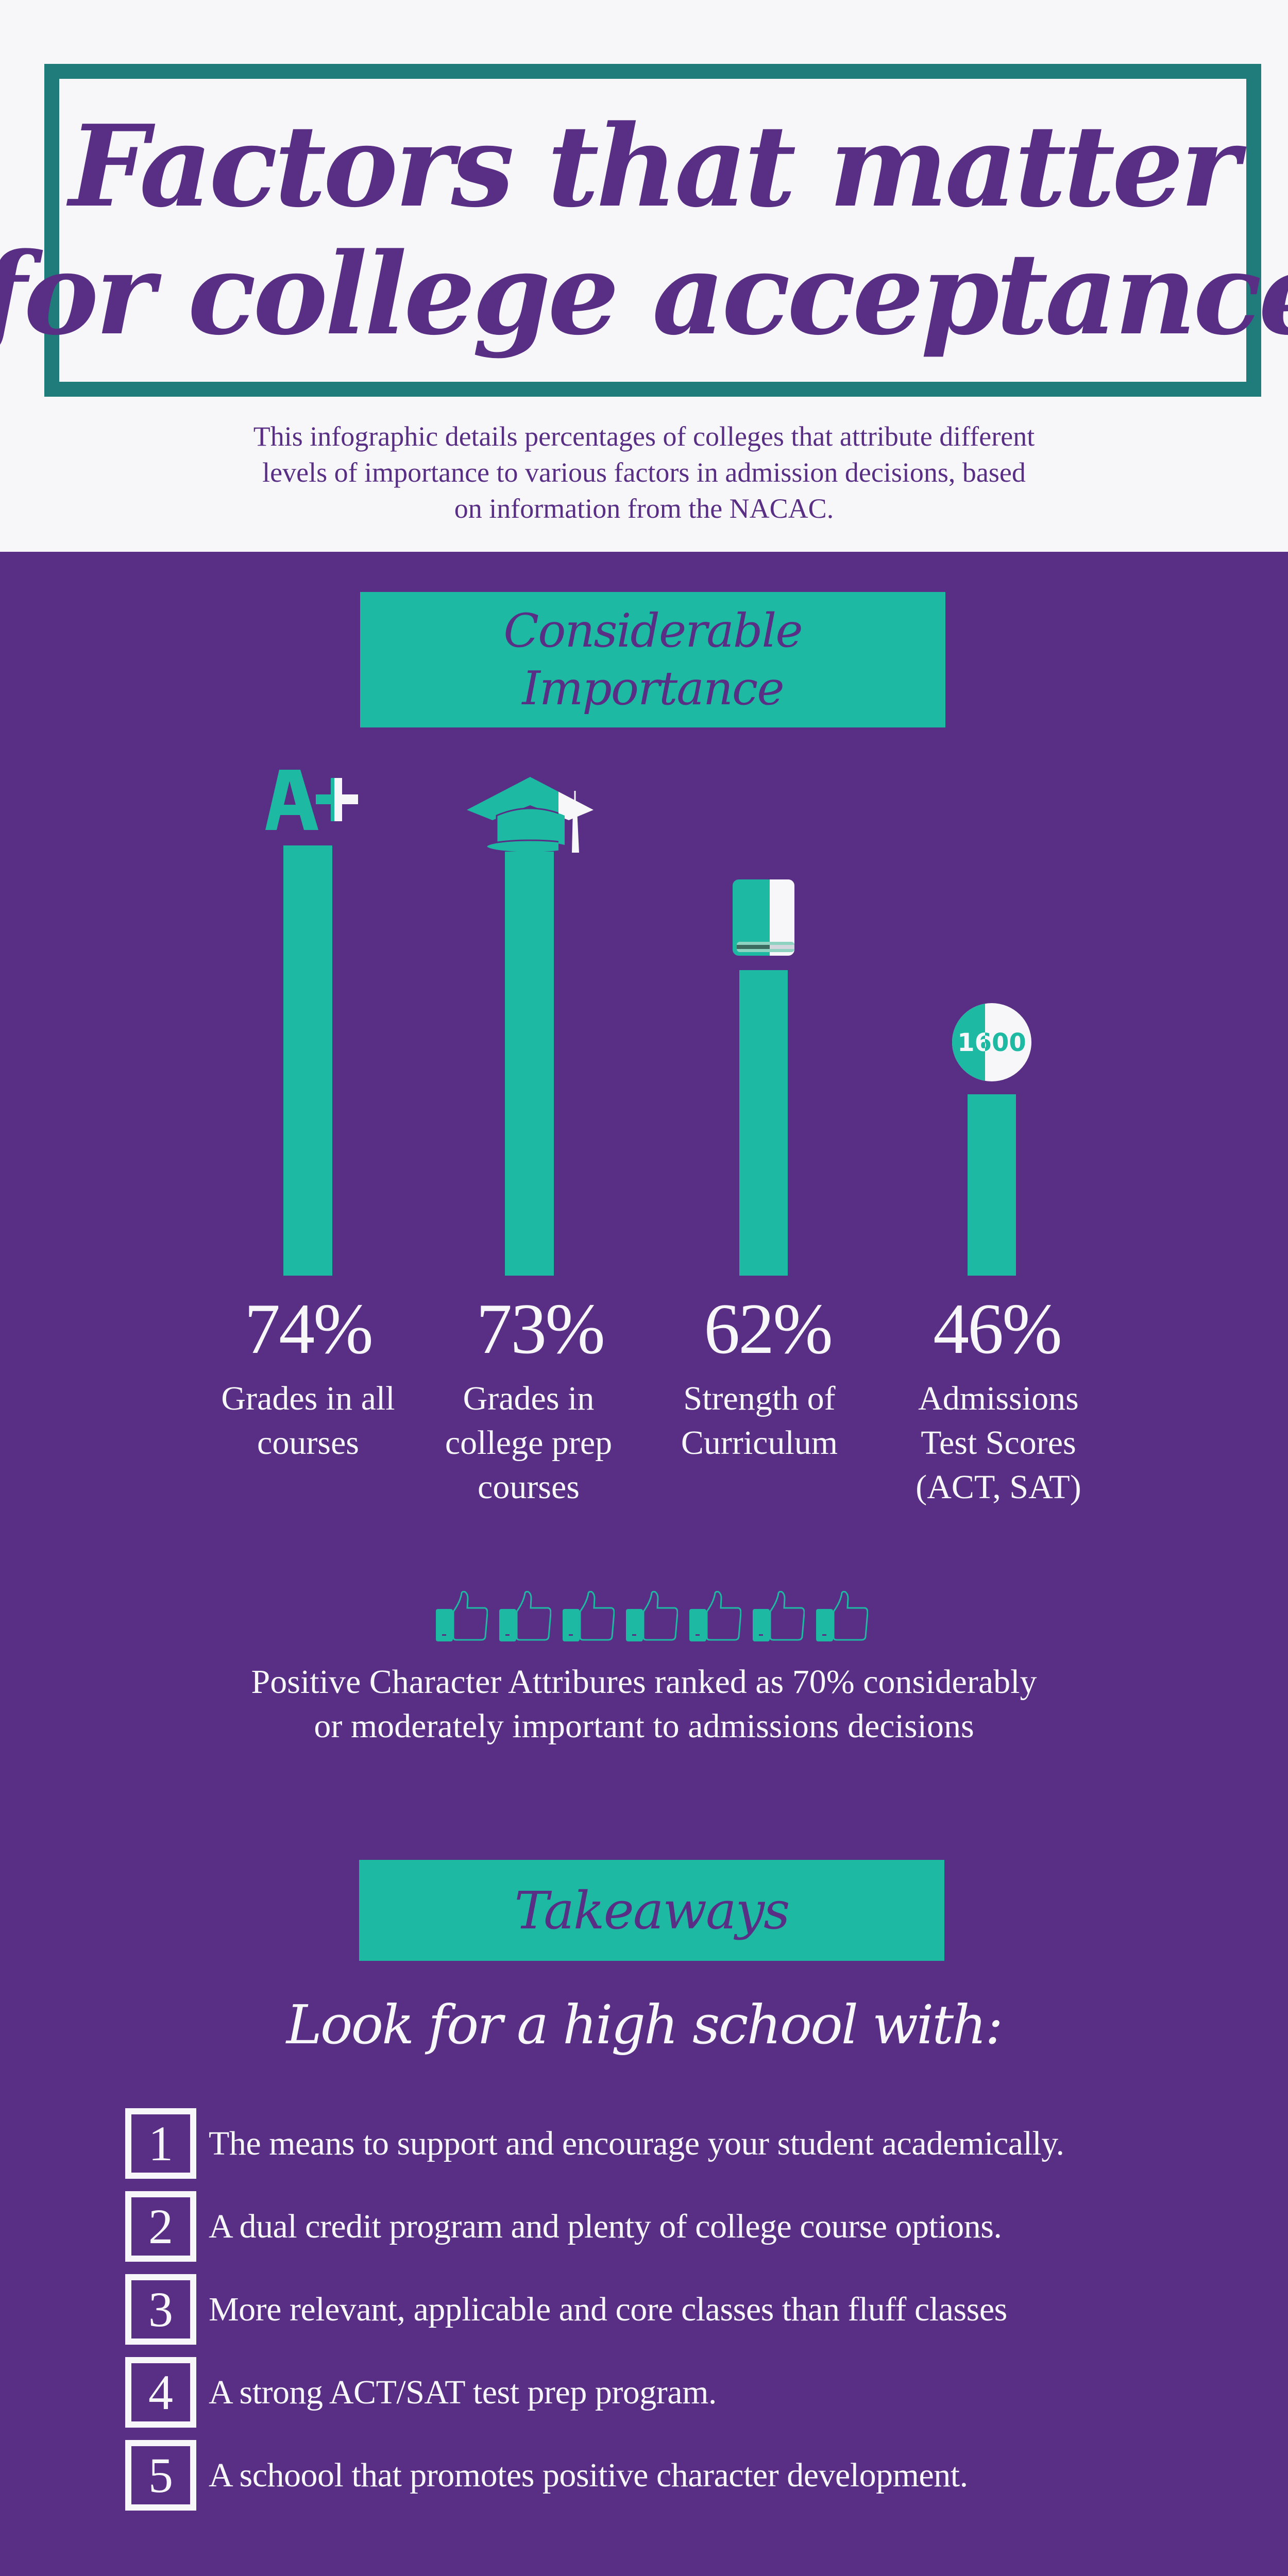 The height and width of the screenshot is (2576, 1288). Describe the element at coordinates (998, 1329) in the screenshot. I see `bar-value: 46%` at that location.